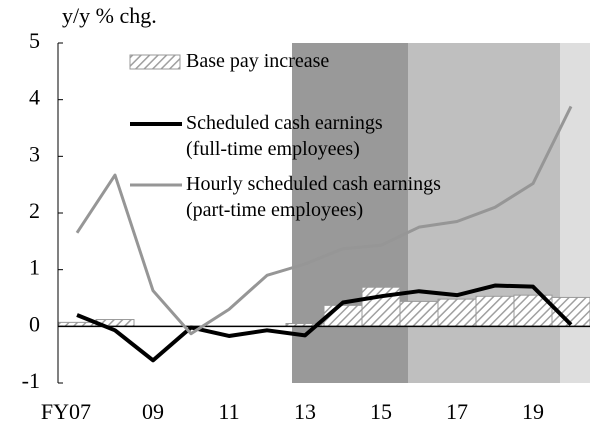 The height and width of the screenshot is (434, 590). What do you see at coordinates (34, 210) in the screenshot?
I see `y-tick-label: 2` at bounding box center [34, 210].